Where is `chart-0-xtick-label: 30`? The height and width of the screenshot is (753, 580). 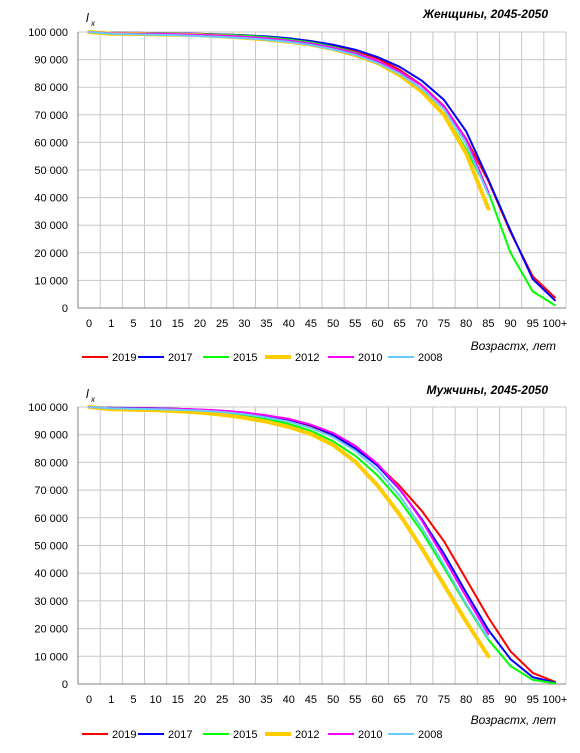 chart-0-xtick-label: 30 is located at coordinates (244, 324).